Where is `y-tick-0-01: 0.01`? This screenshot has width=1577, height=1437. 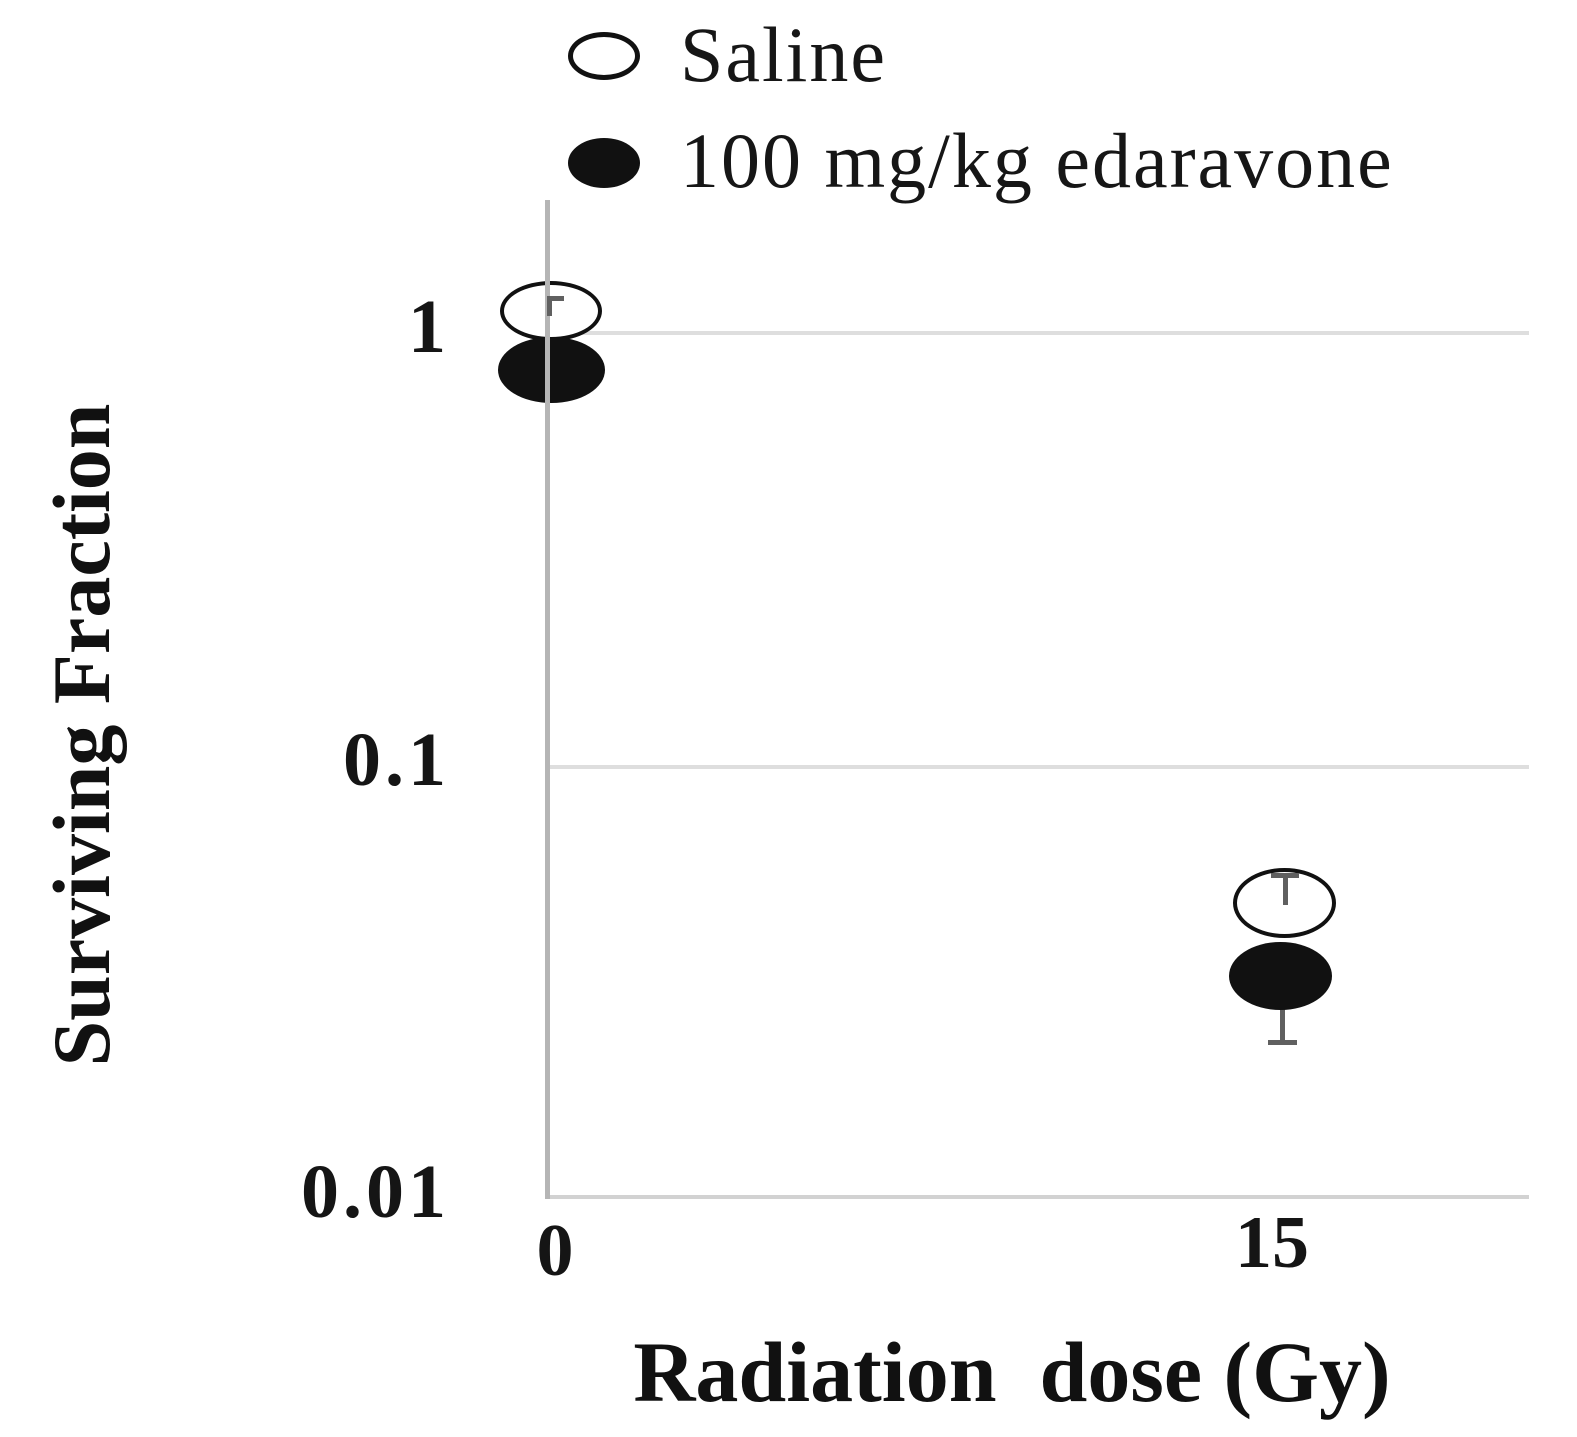
y-tick-0-01: 0.01 is located at coordinates (375, 1192).